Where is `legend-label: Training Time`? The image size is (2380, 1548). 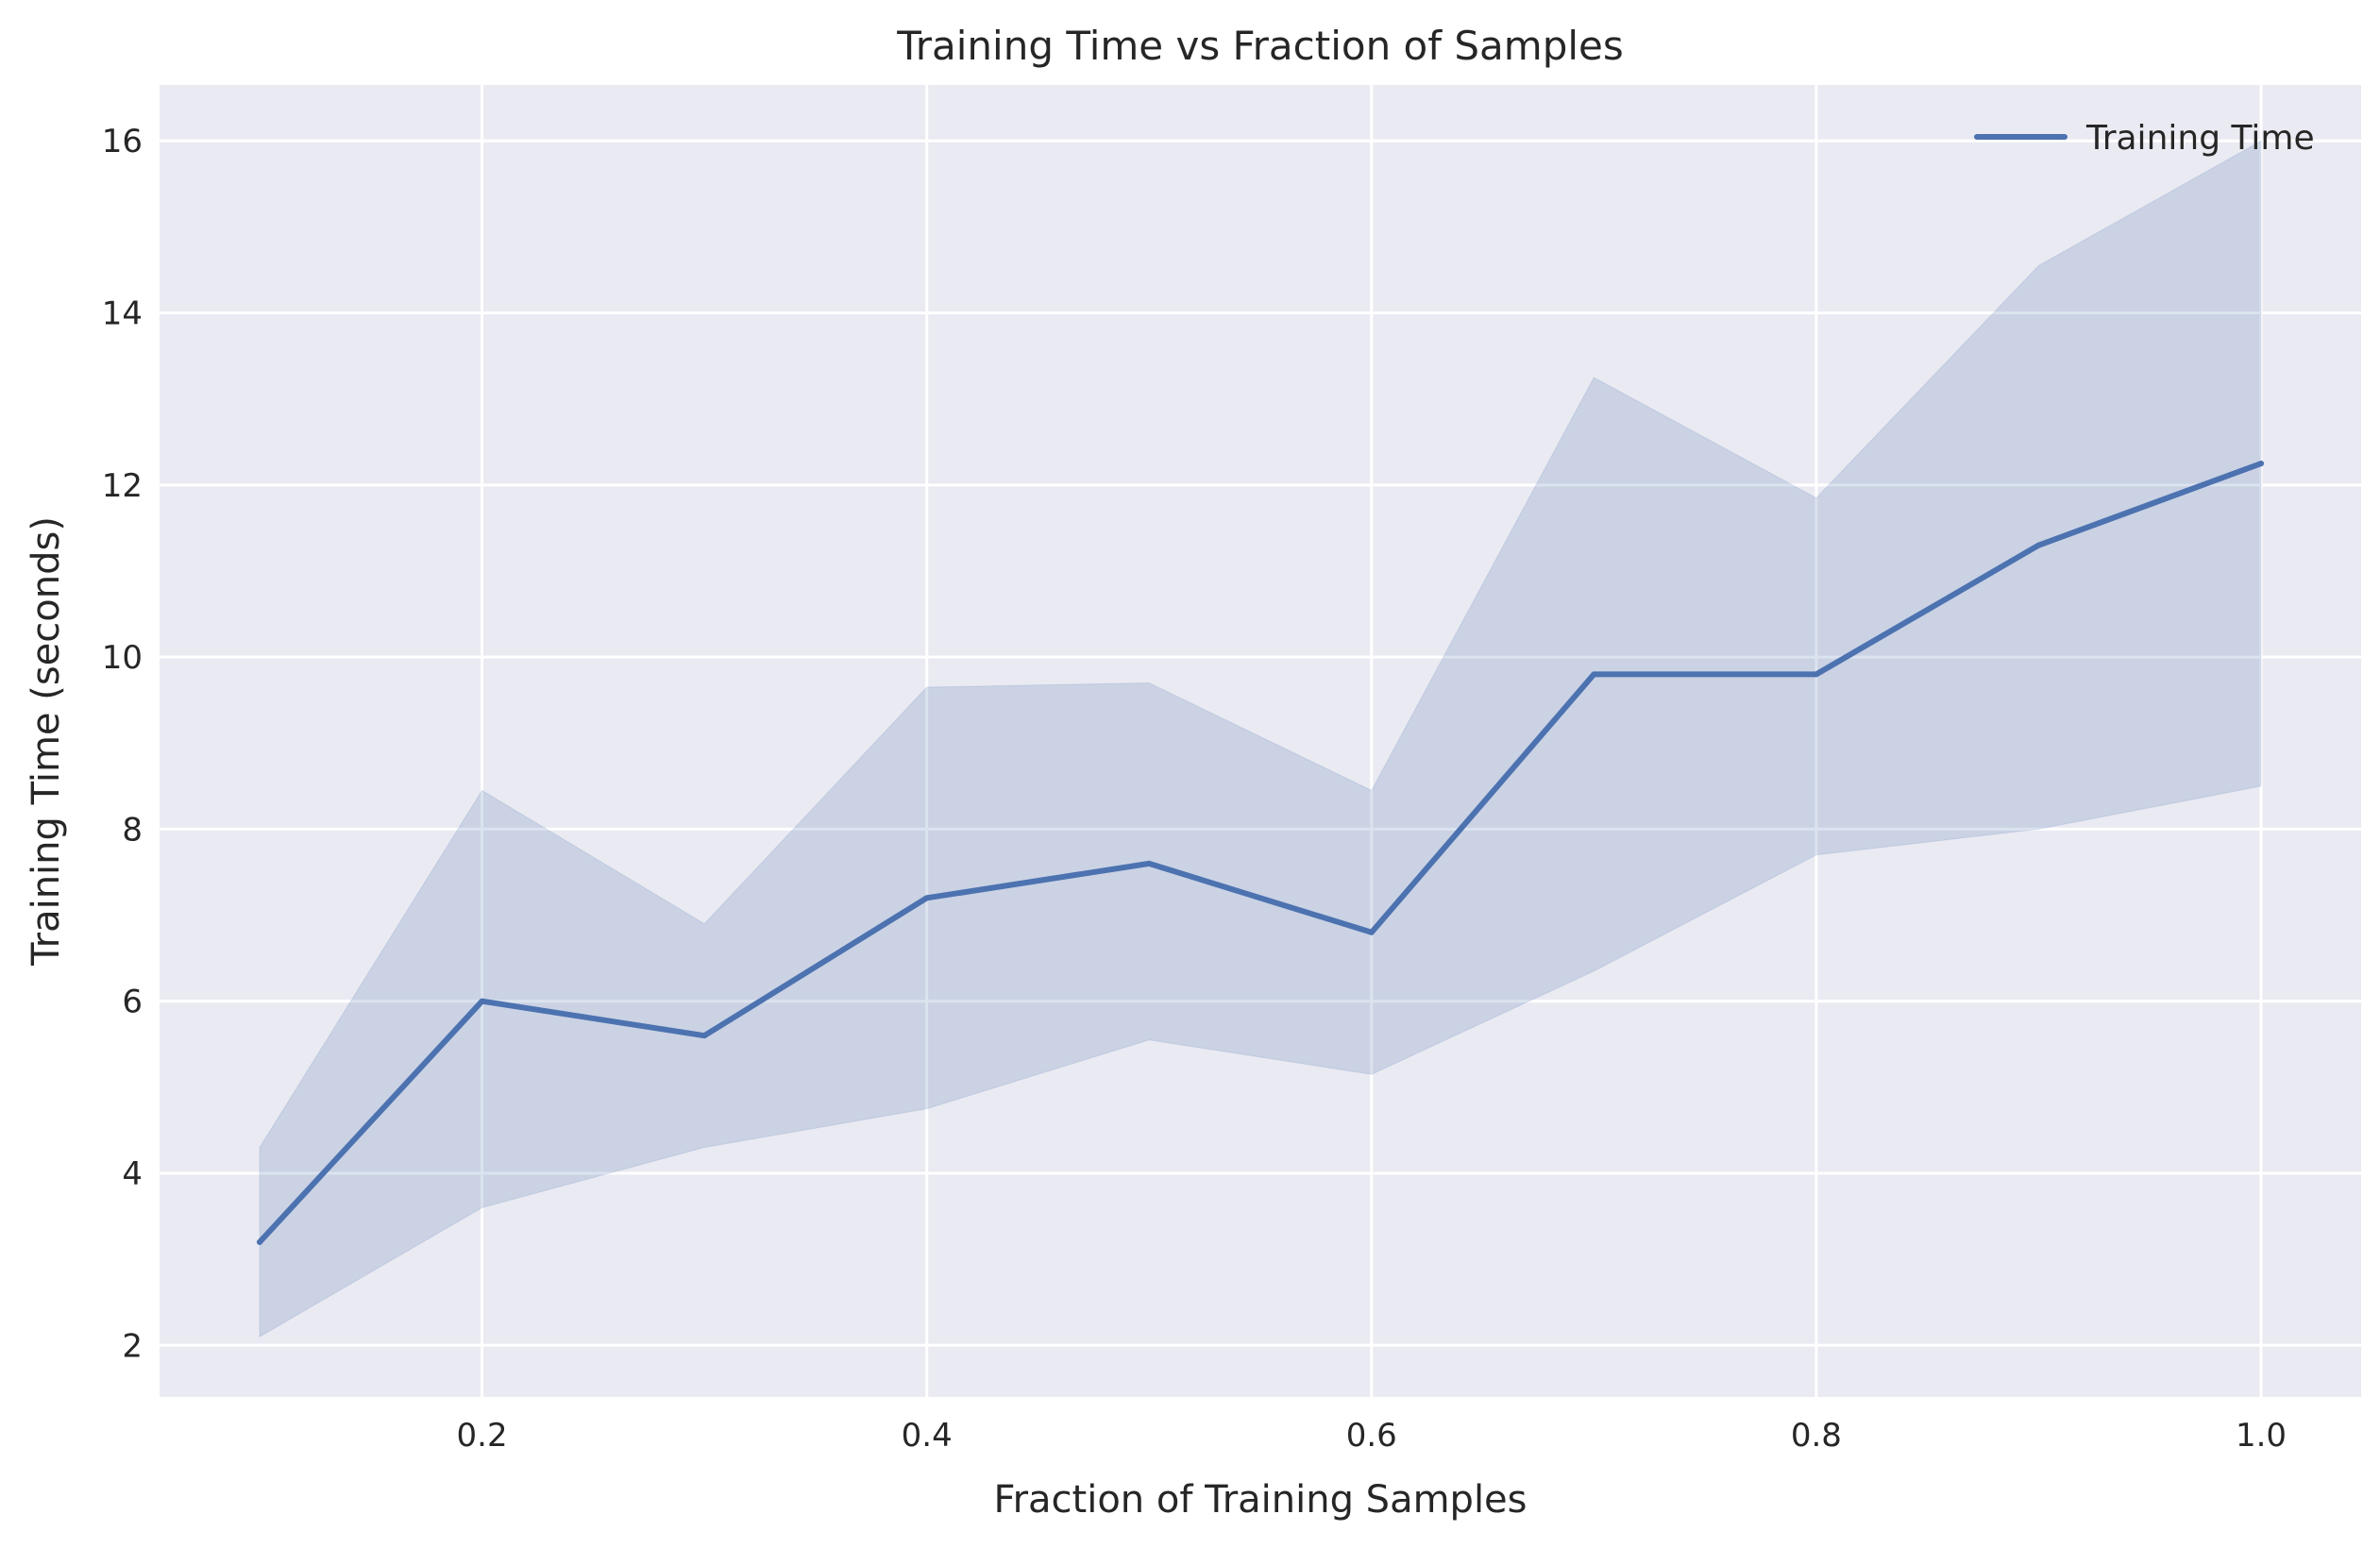
legend-label: Training Time is located at coordinates (2200, 138).